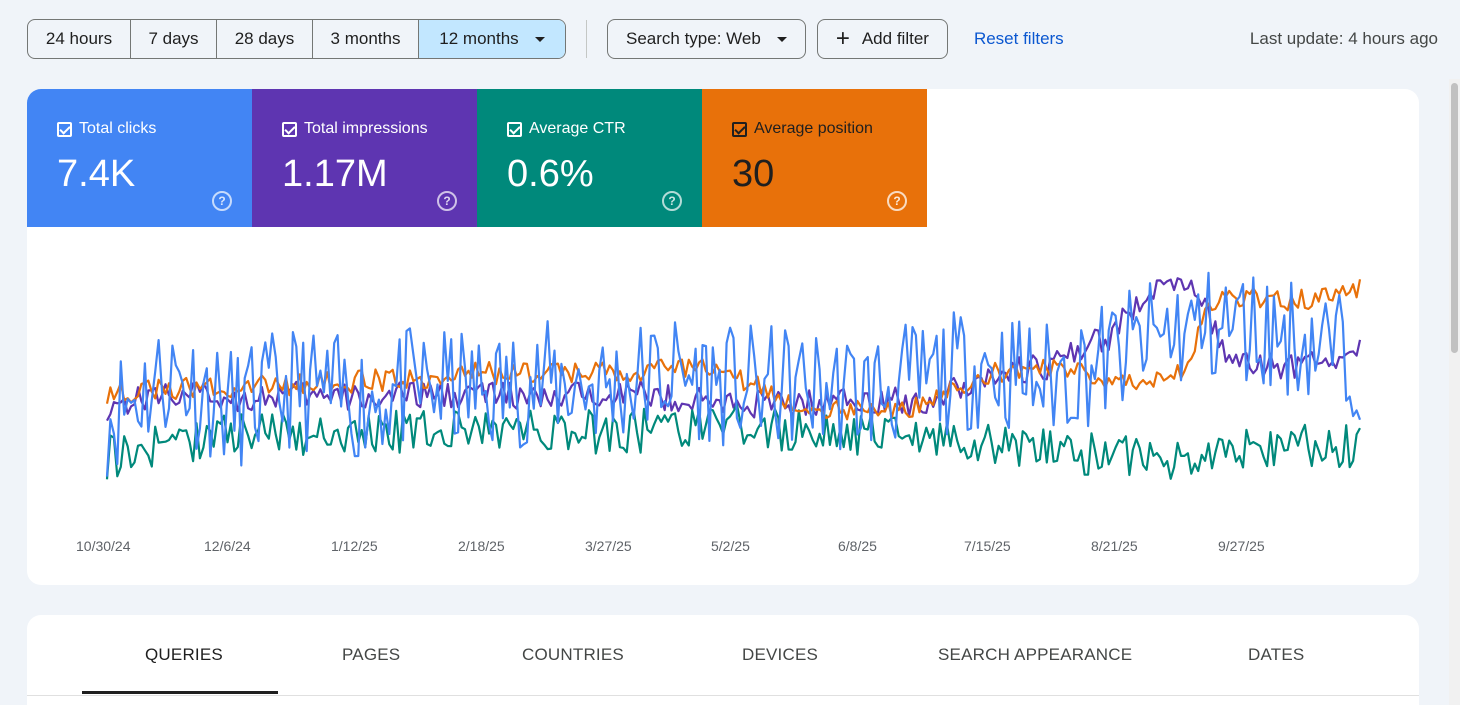 Image resolution: width=1460 pixels, height=705 pixels. Describe the element at coordinates (608, 546) in the screenshot. I see `x-tick-label: 3/27/25` at that location.